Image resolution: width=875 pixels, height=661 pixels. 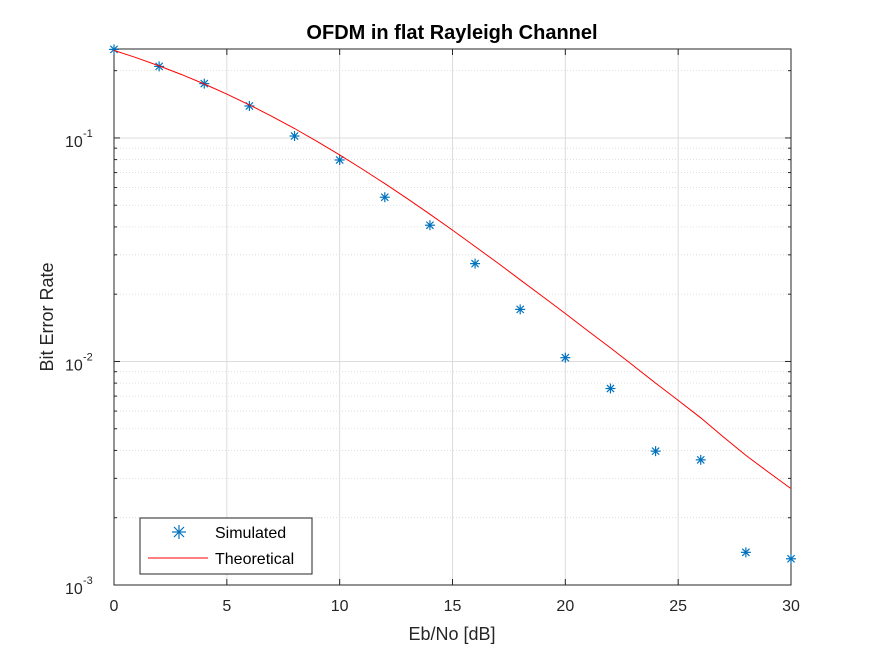 What do you see at coordinates (47, 316) in the screenshot?
I see `y-axis-label: Bit Error Rate` at bounding box center [47, 316].